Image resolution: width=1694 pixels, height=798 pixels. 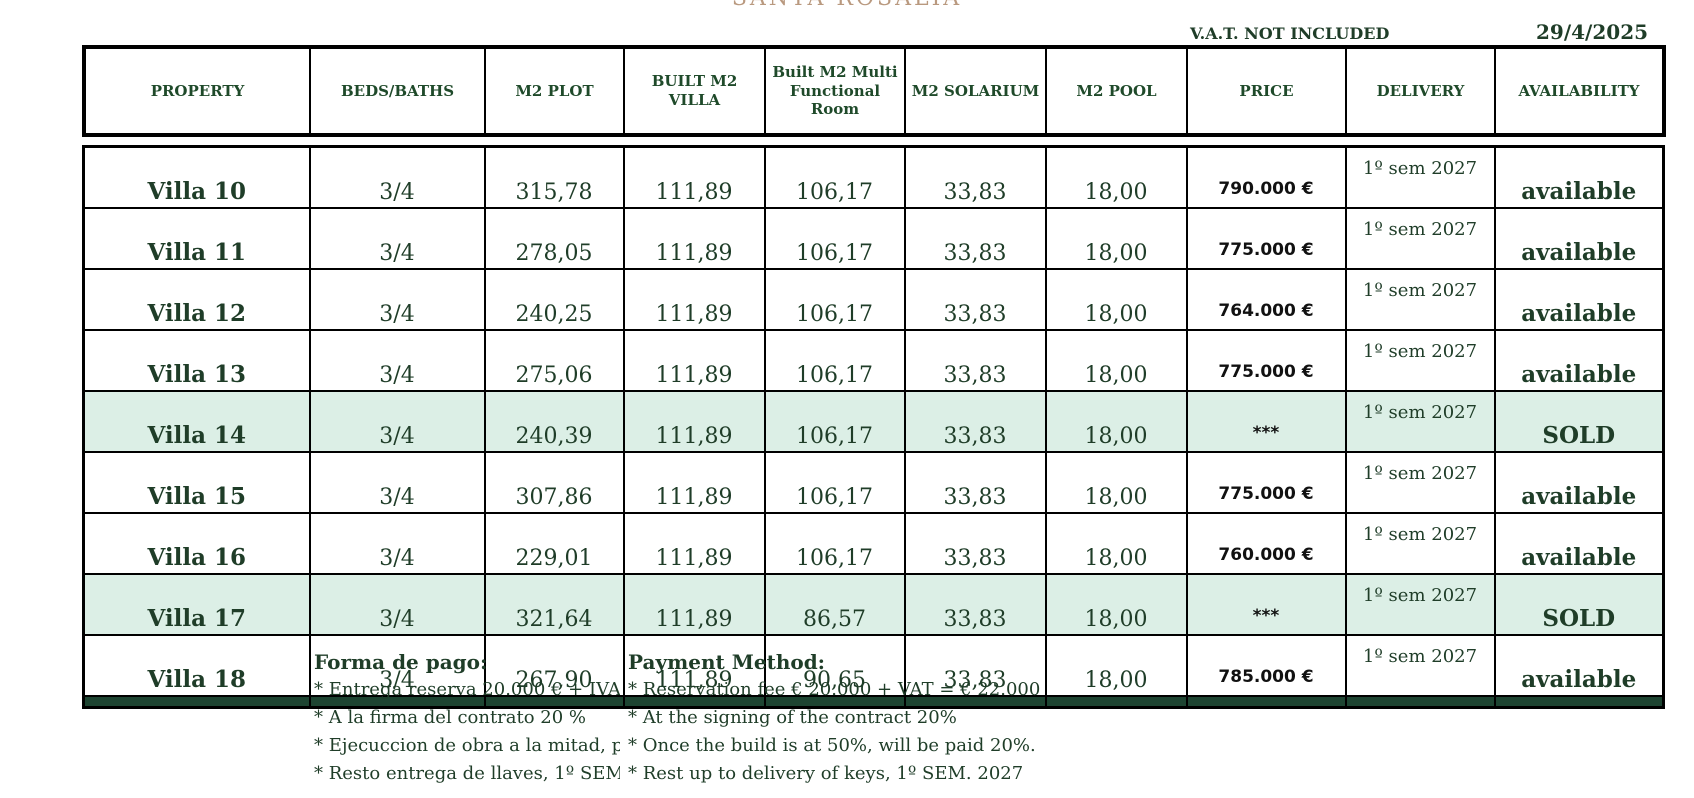 What do you see at coordinates (397, 91) in the screenshot?
I see `header-beds-baths: BEDS/BATHS` at bounding box center [397, 91].